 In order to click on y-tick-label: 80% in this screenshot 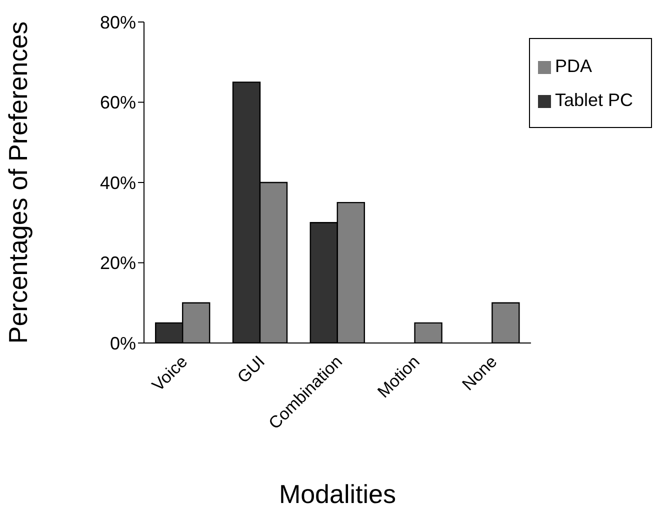, I will do `click(118, 22)`.